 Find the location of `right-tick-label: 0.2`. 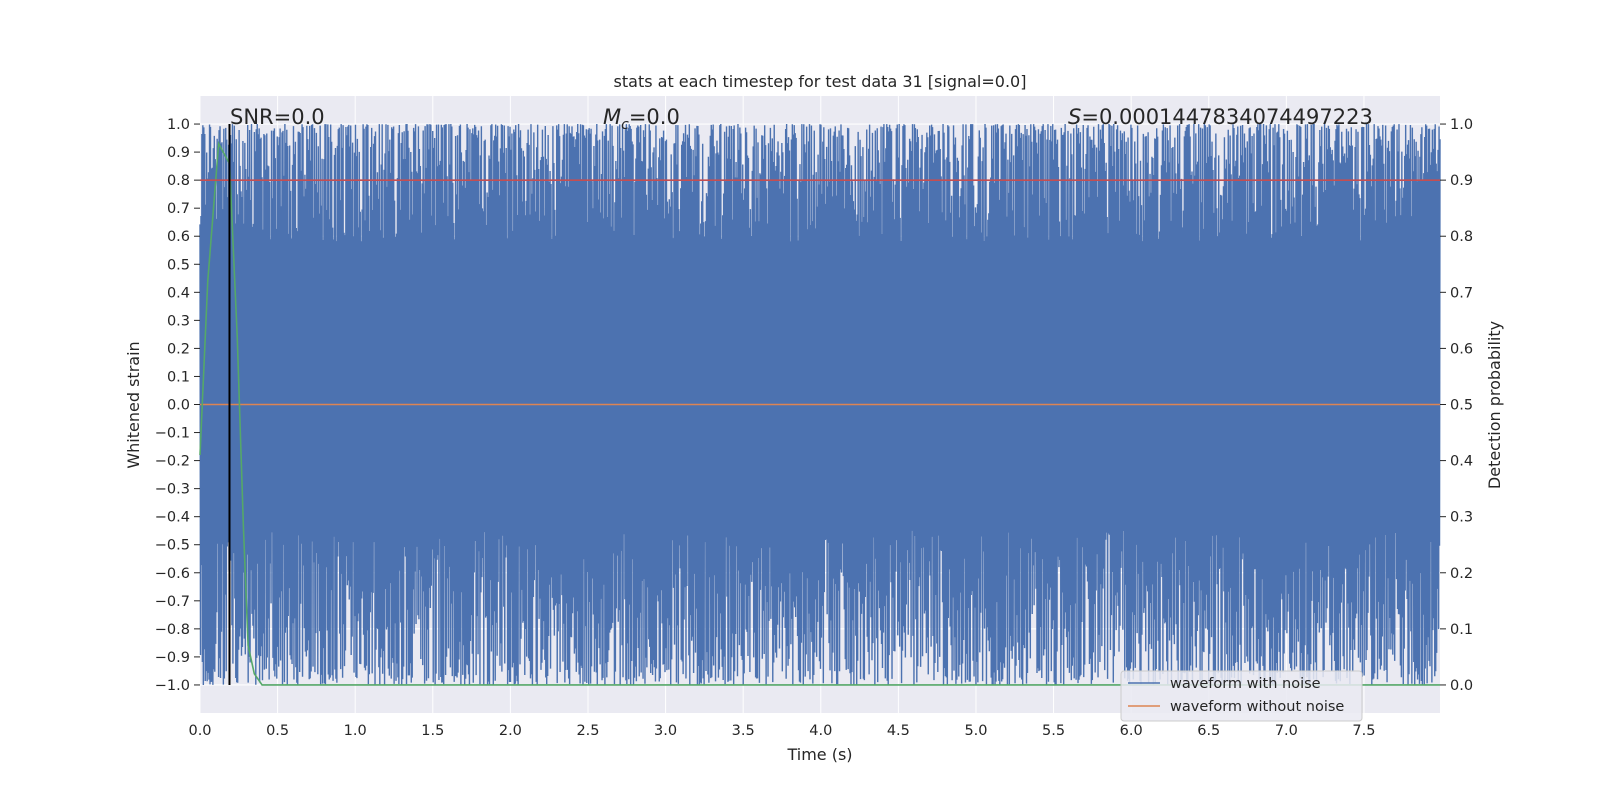

right-tick-label: 0.2 is located at coordinates (1461, 574).